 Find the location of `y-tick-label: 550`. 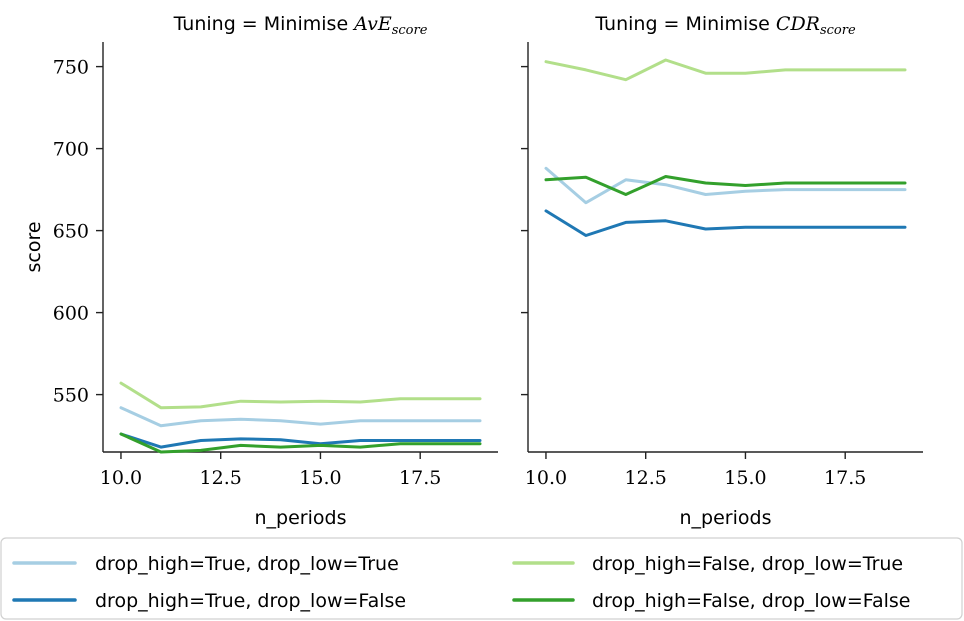

y-tick-label: 550 is located at coordinates (71, 396).